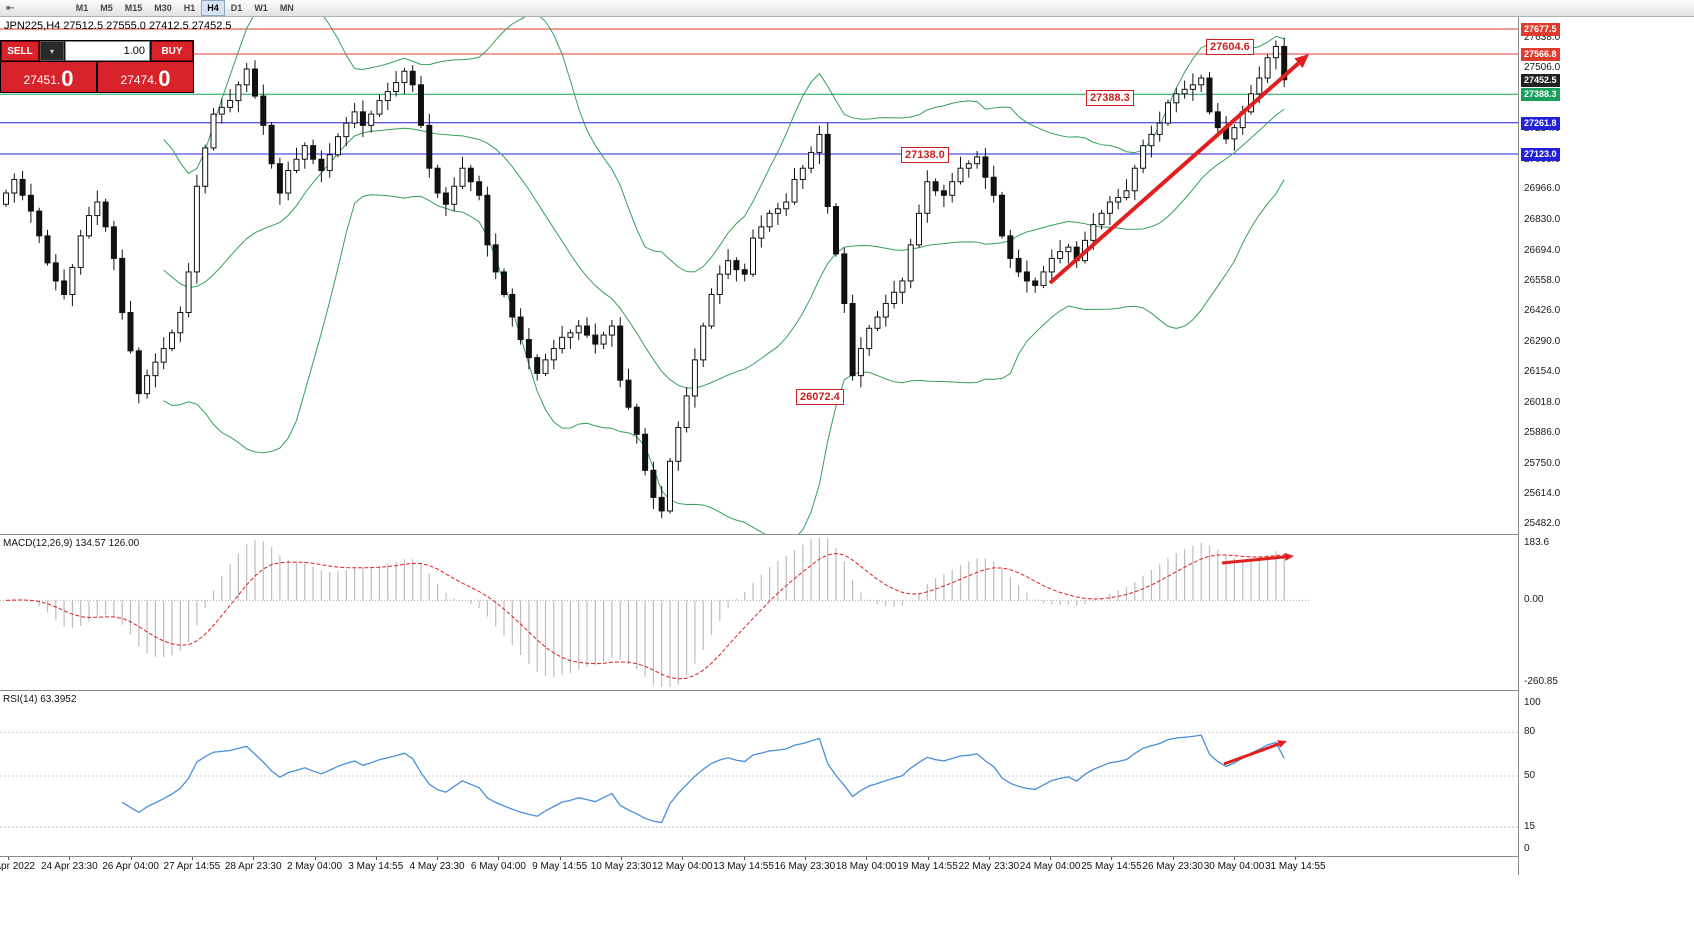 The height and width of the screenshot is (940, 1694). I want to click on sell-price-big-digit: 0, so click(67, 78).